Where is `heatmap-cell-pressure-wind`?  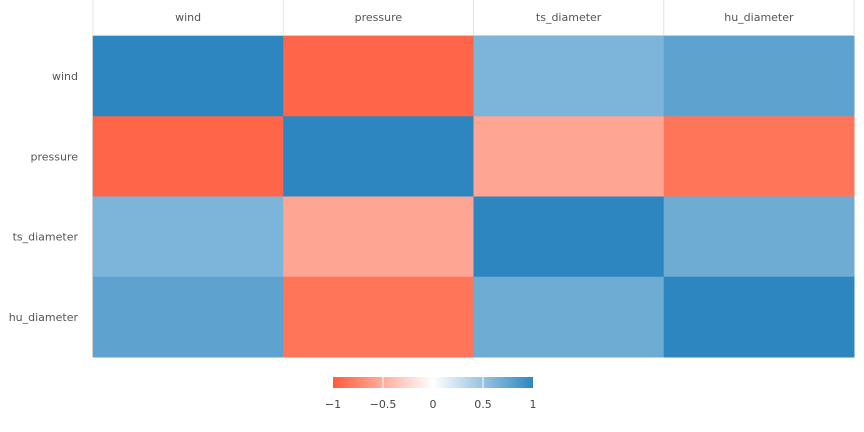 heatmap-cell-pressure-wind is located at coordinates (188, 156).